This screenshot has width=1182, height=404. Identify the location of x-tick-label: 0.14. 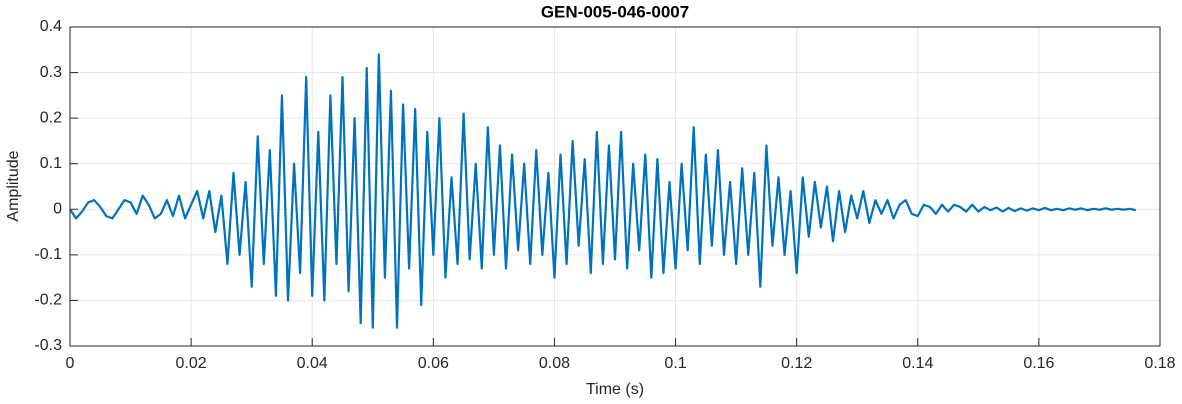
(917, 363).